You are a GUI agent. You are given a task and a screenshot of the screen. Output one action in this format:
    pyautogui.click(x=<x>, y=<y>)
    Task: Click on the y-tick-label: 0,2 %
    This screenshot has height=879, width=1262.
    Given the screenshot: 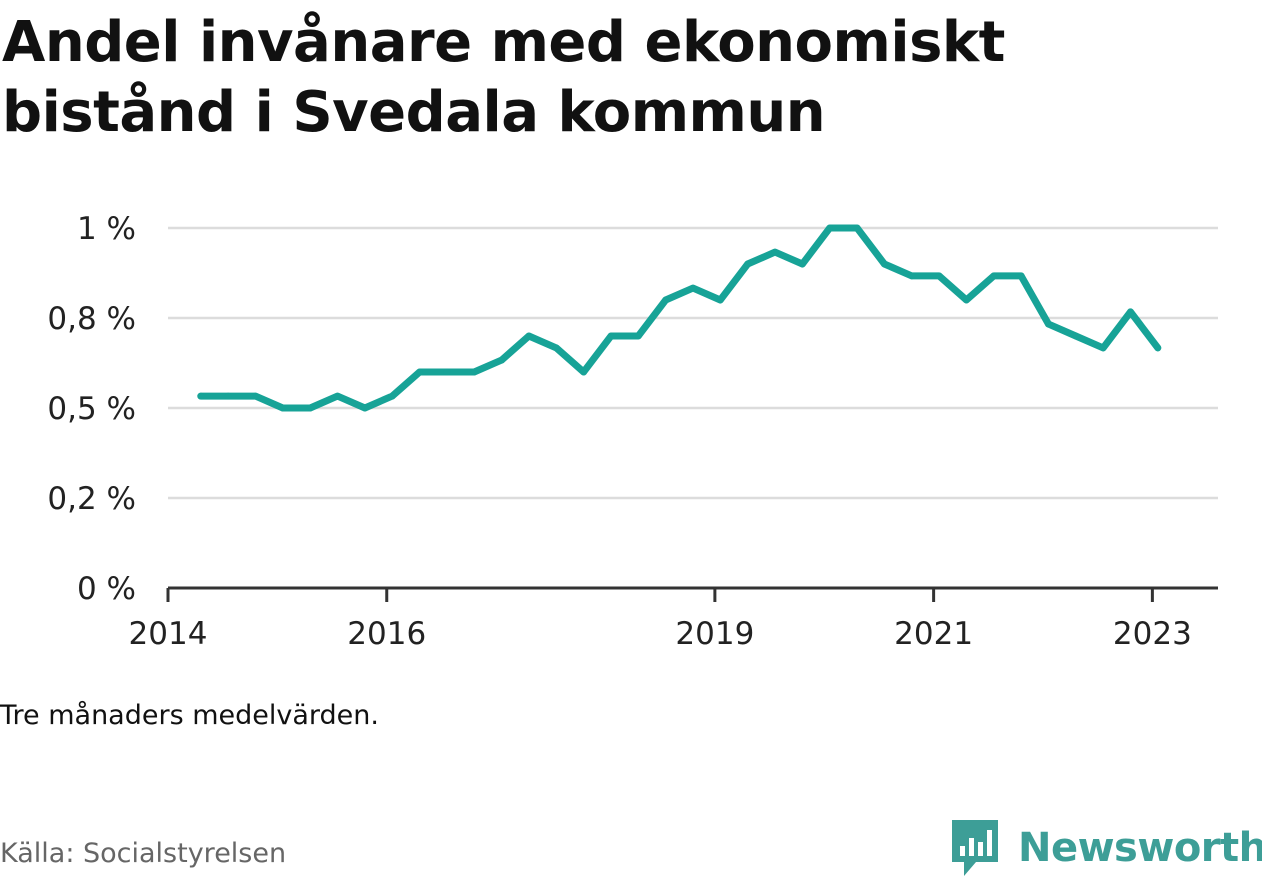 What is the action you would take?
    pyautogui.click(x=91, y=499)
    